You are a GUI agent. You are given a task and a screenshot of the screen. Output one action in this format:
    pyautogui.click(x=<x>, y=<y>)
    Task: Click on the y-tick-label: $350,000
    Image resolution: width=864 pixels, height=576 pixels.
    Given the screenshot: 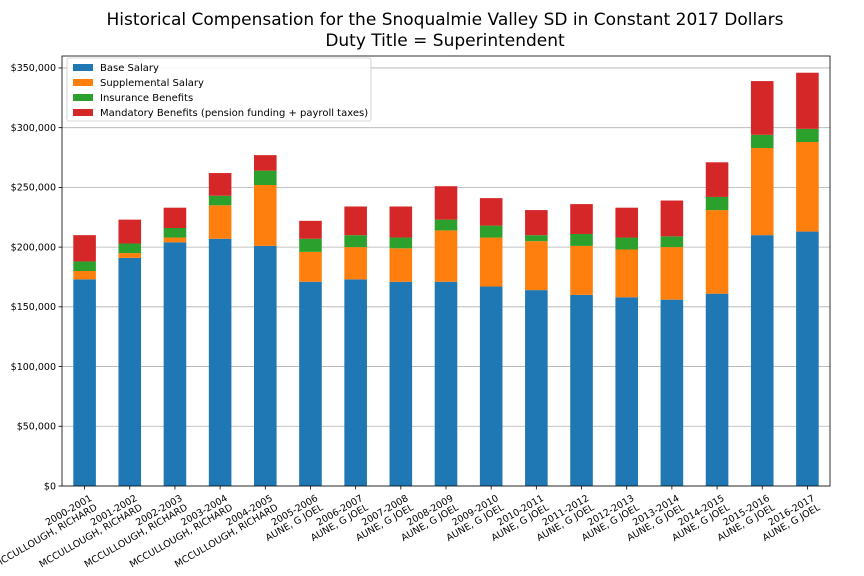 What is the action you would take?
    pyautogui.click(x=33, y=68)
    